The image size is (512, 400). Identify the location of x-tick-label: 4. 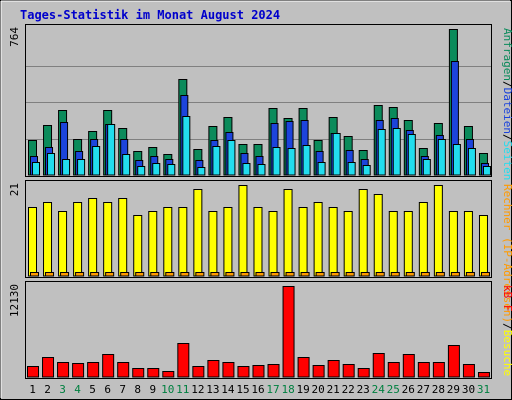
(77, 389).